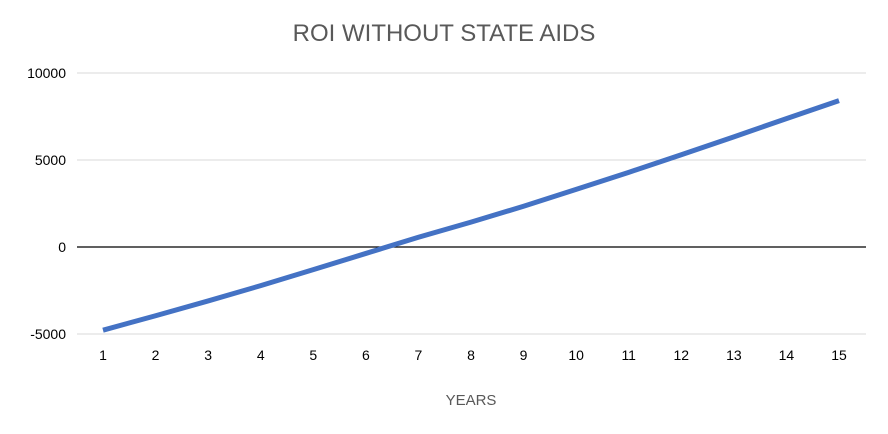 This screenshot has width=888, height=434. What do you see at coordinates (48, 334) in the screenshot?
I see `y-tick-label: -5000` at bounding box center [48, 334].